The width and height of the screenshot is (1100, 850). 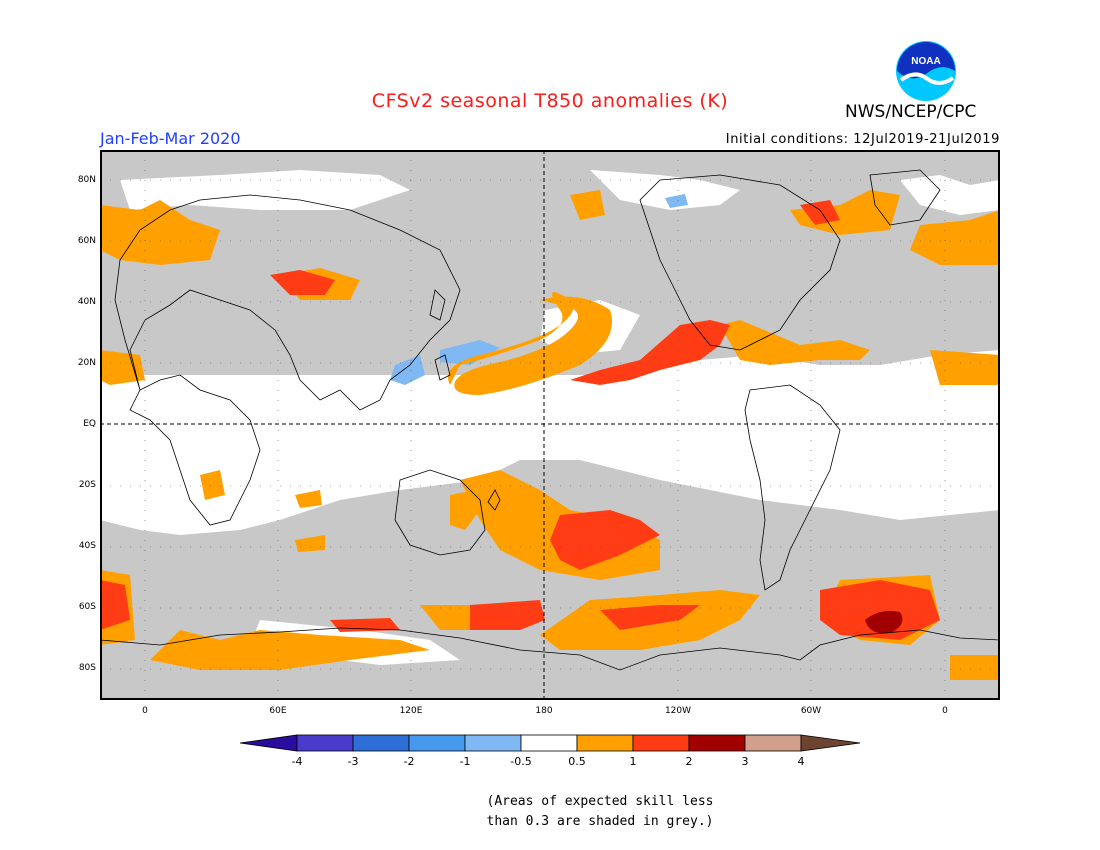 What do you see at coordinates (87, 485) in the screenshot?
I see `lat-label-20s: 20S` at bounding box center [87, 485].